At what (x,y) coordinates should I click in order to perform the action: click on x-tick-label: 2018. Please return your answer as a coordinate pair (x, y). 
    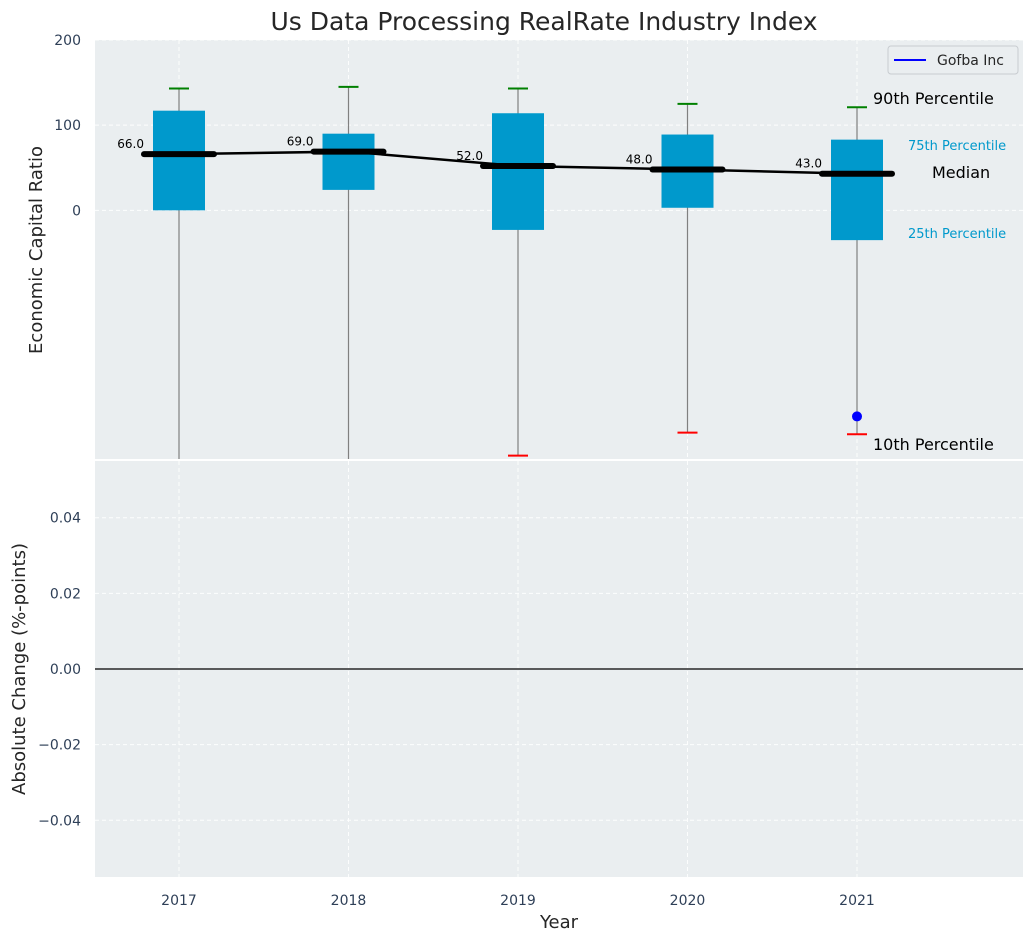
    Looking at the image, I should click on (349, 901).